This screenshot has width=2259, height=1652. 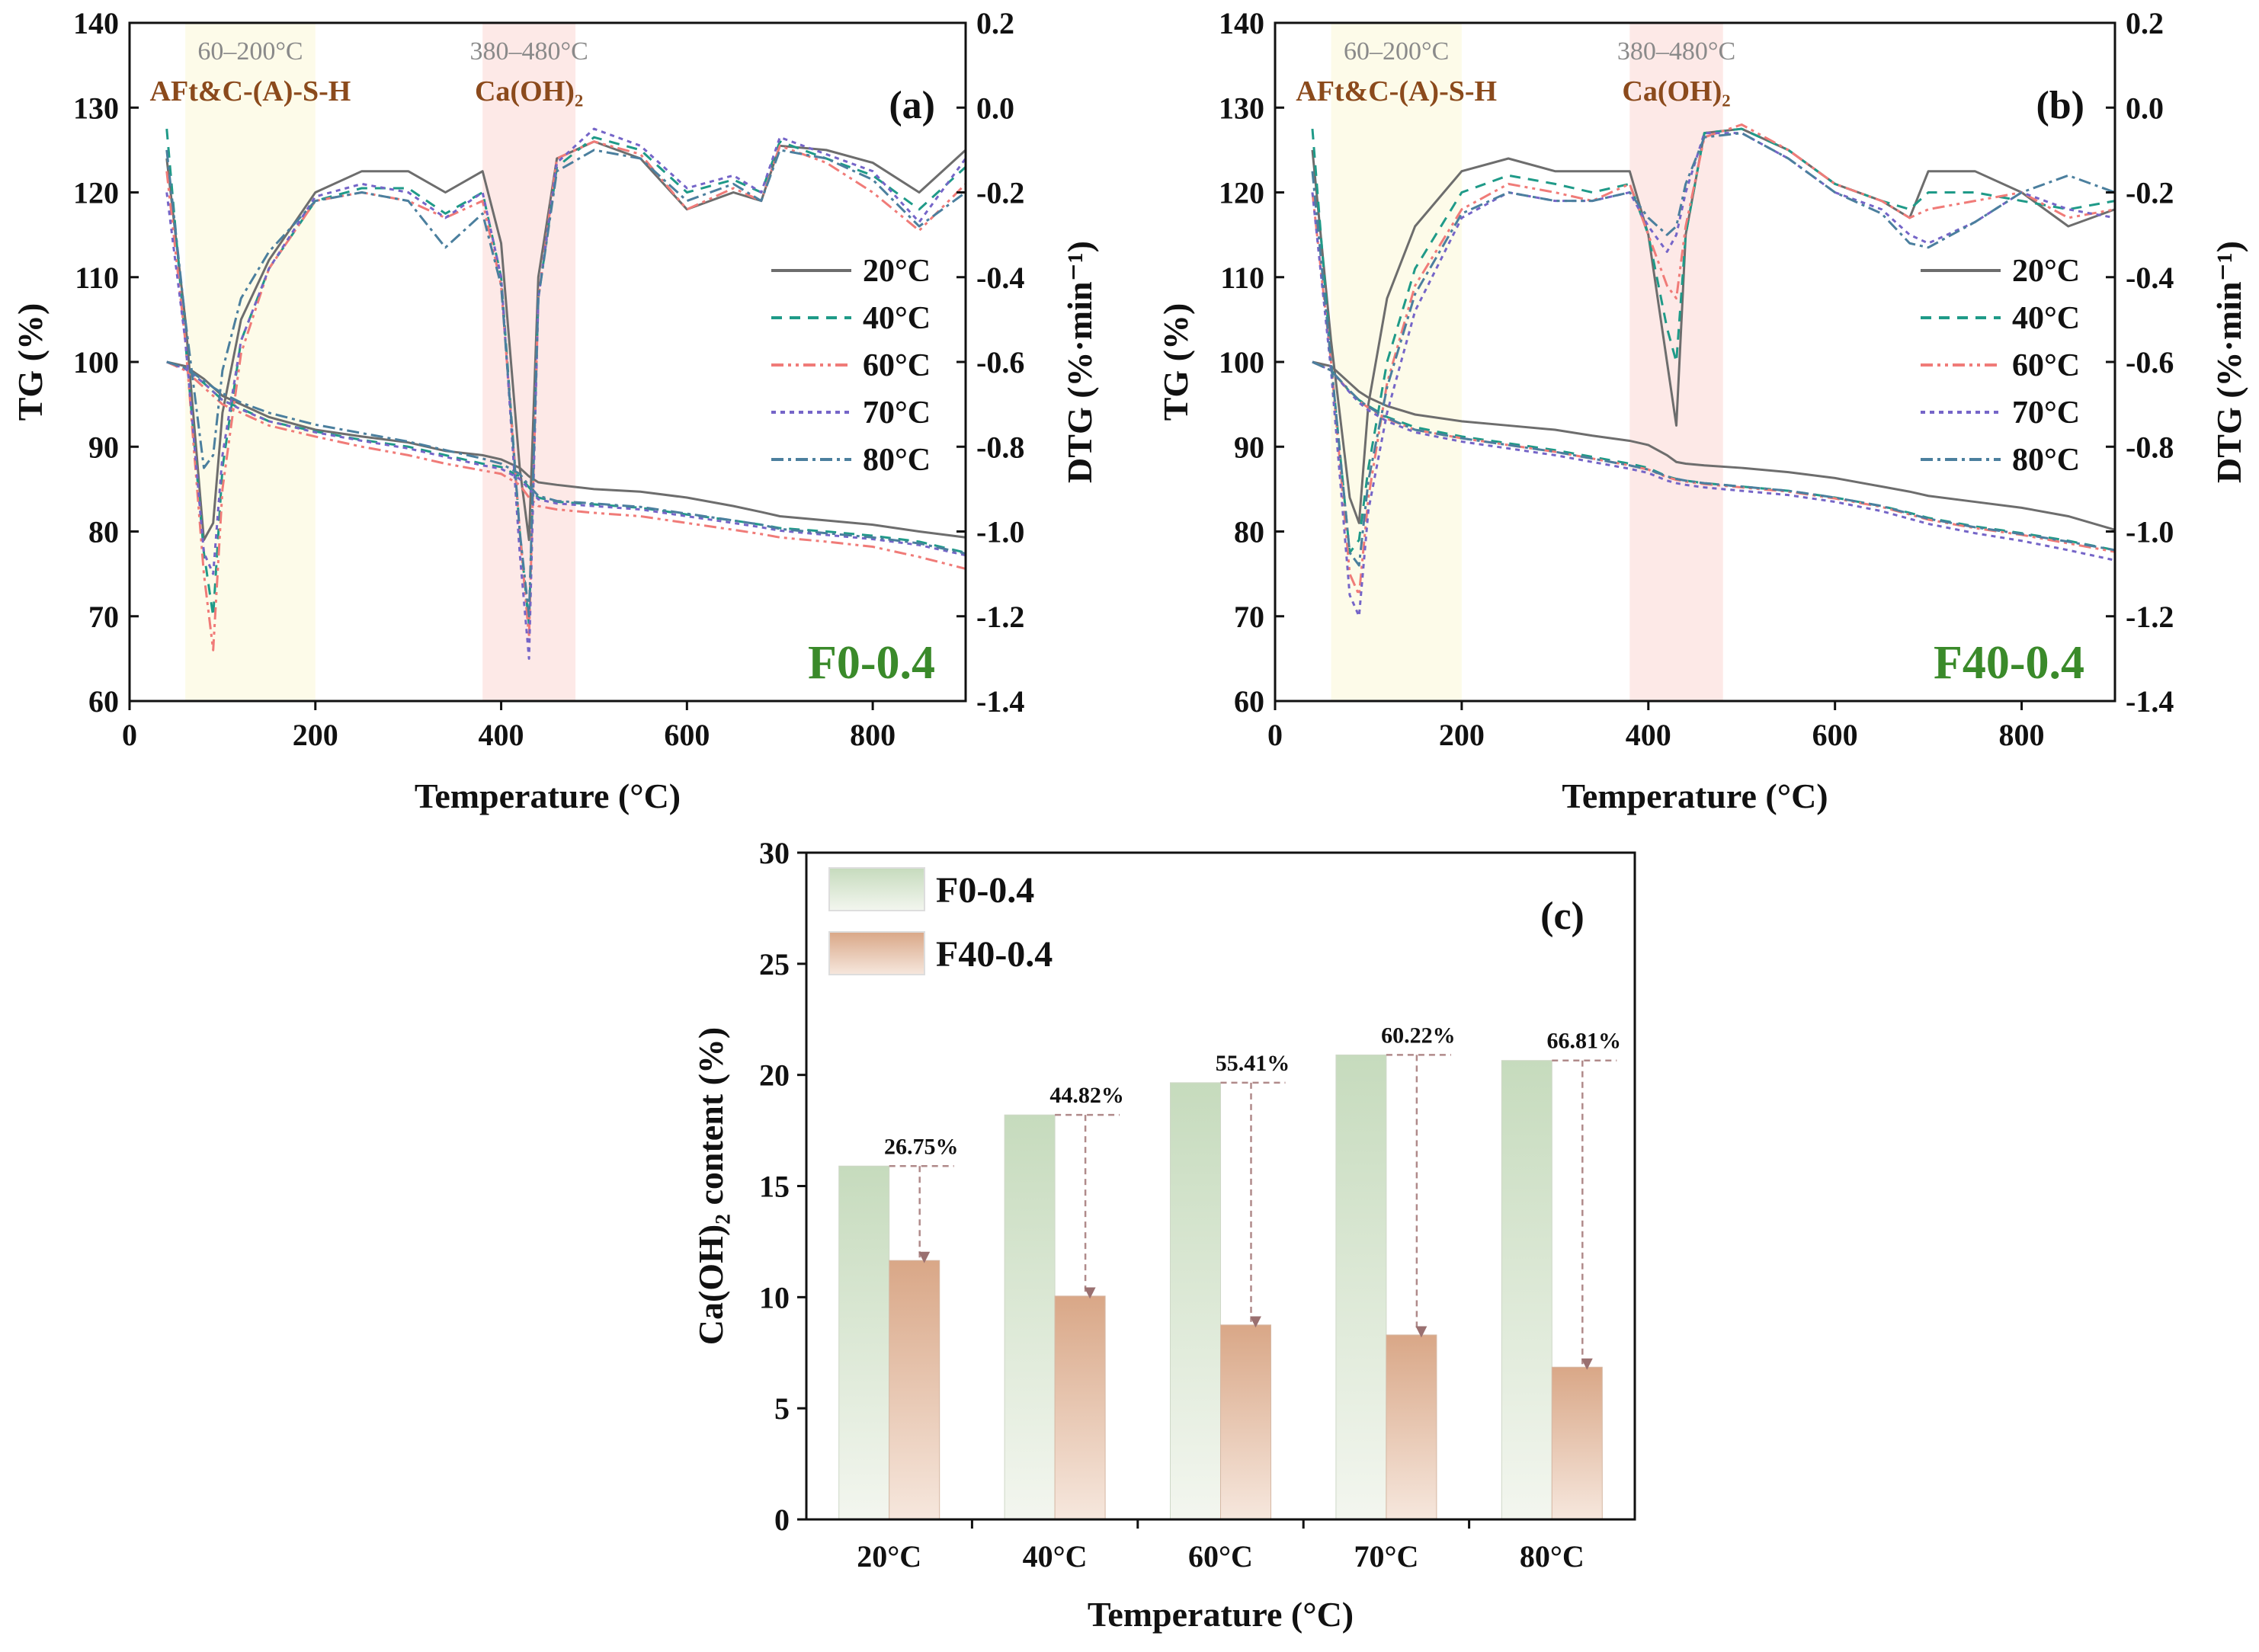 What do you see at coordinates (782, 1408) in the screenshot?
I see `y-tick-label: 5` at bounding box center [782, 1408].